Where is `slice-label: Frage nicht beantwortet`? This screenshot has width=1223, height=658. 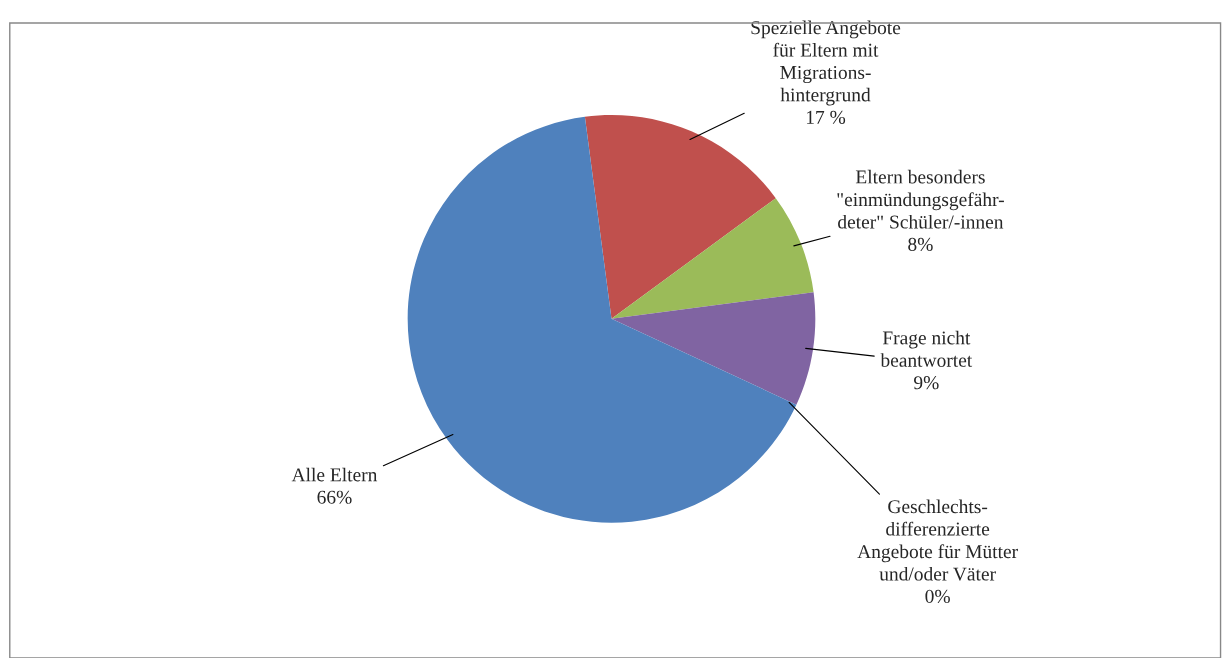
slice-label: Frage nicht beantwortet is located at coordinates (926, 348).